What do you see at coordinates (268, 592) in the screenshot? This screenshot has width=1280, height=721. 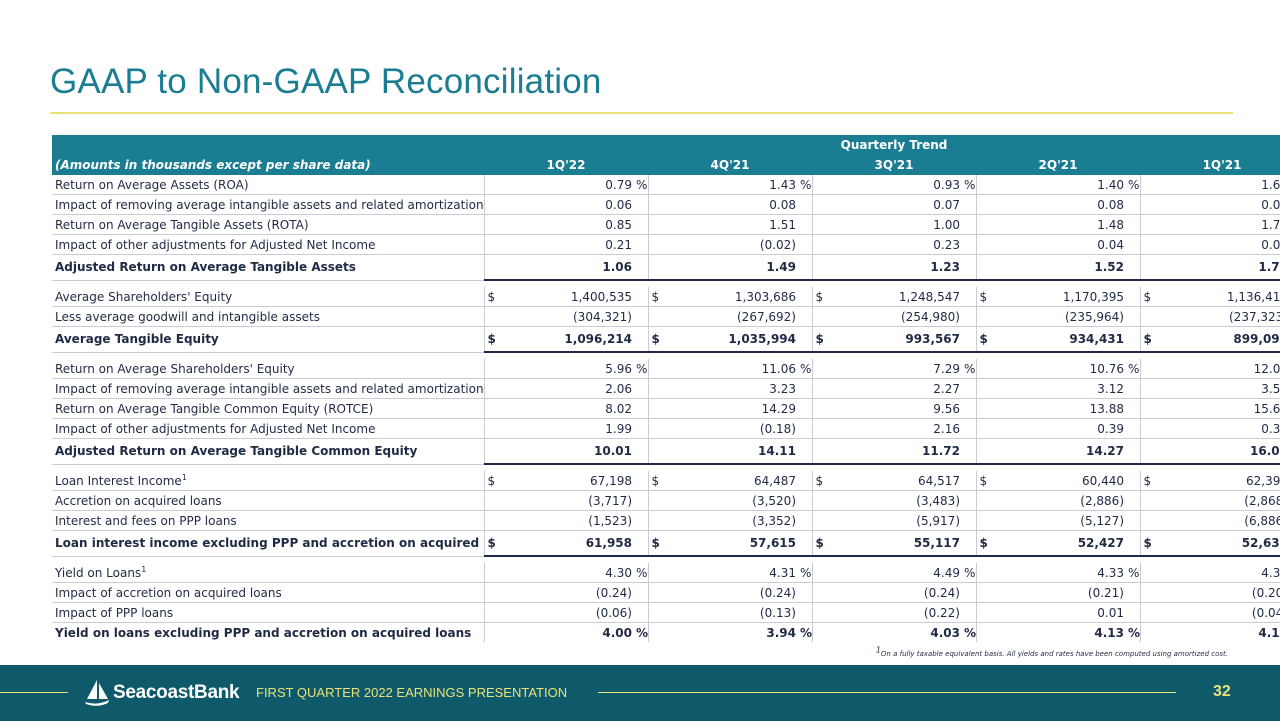 I see `row-label: Impact of accretion on acquired loans` at bounding box center [268, 592].